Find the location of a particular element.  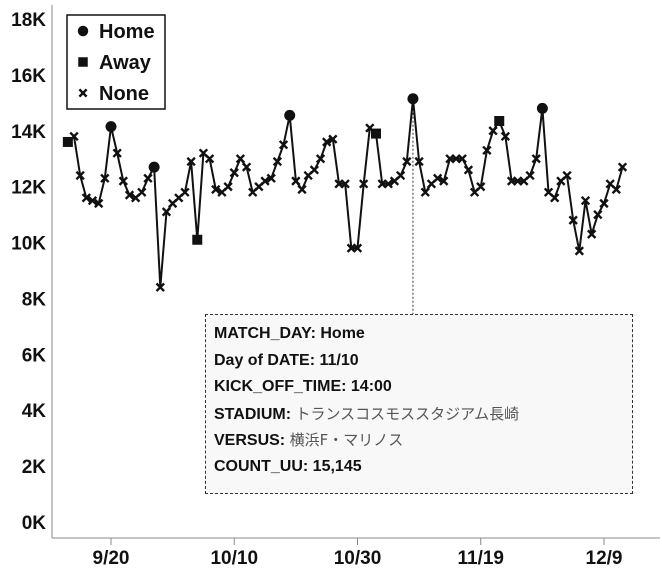

tooltip-value: 11/10 is located at coordinates (339, 360).